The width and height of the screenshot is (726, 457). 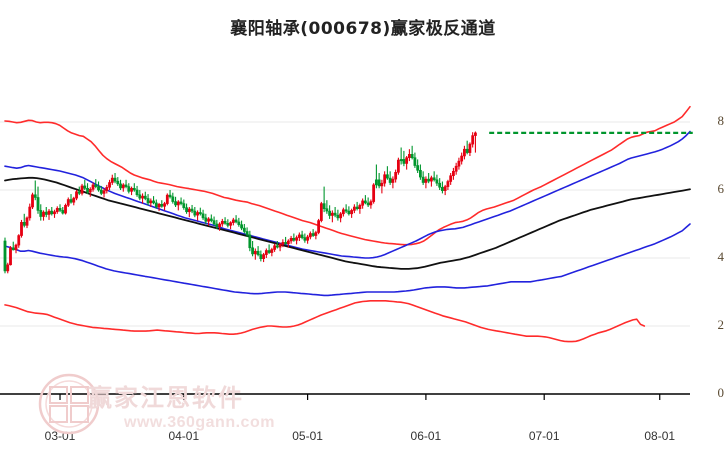 I want to click on x-axis-tick-label: 07-01, so click(x=544, y=436).